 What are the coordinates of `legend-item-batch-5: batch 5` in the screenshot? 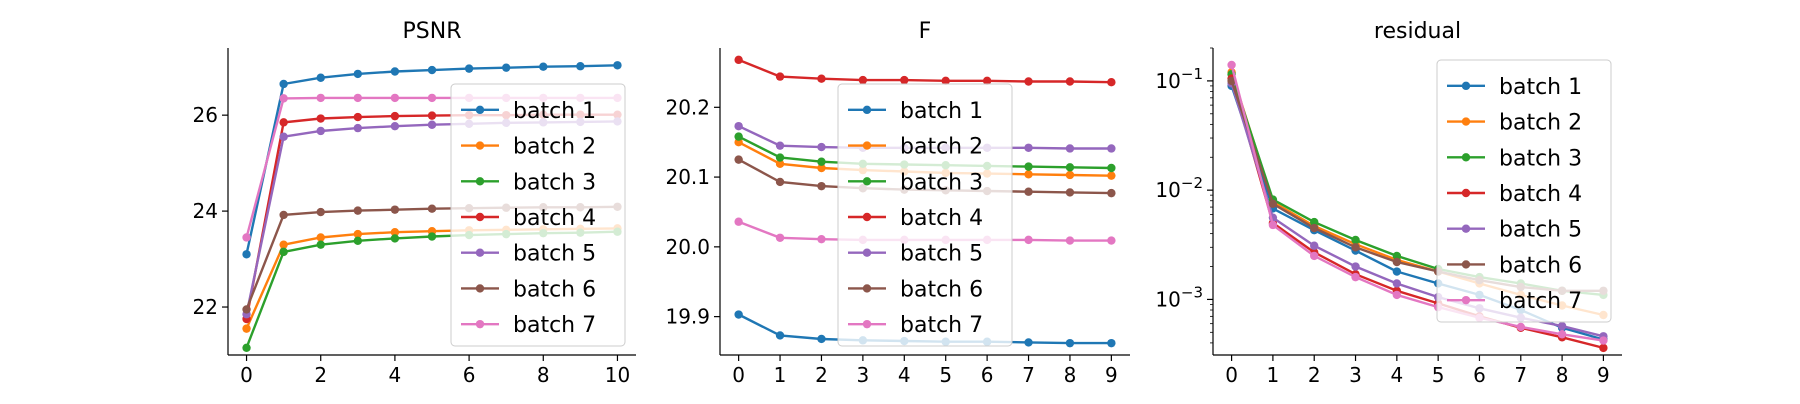 It's located at (915, 254).